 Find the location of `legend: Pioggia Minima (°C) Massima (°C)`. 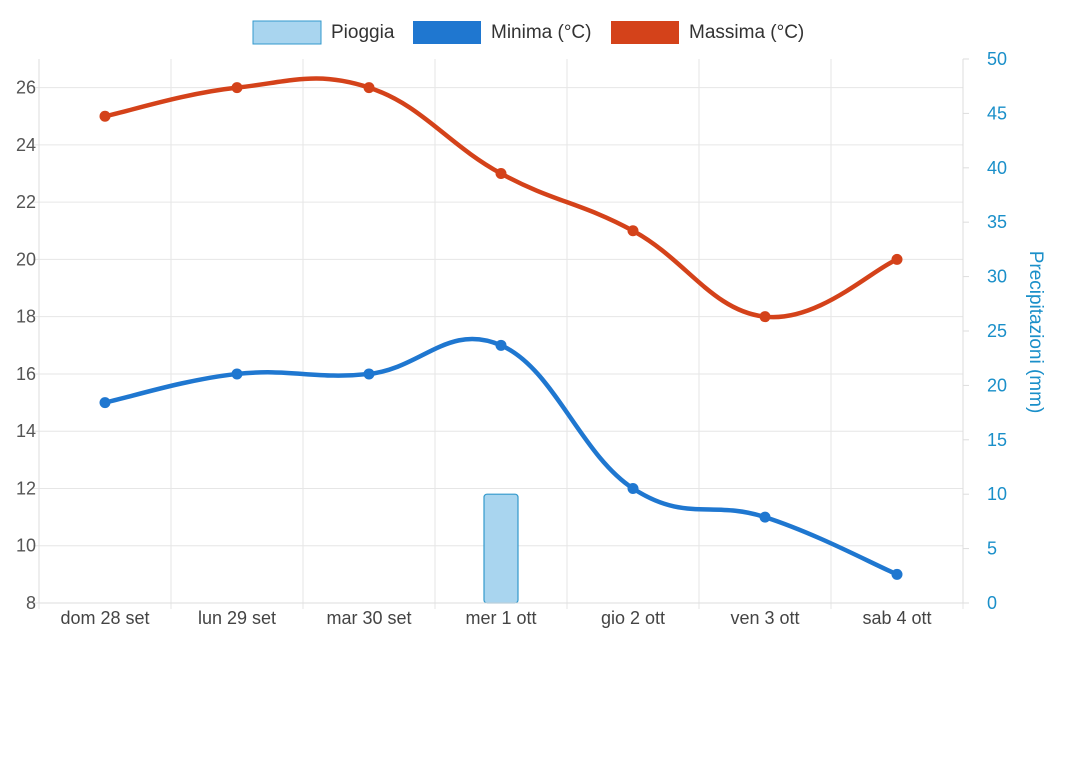

legend: Pioggia Minima (°C) Massima (°C) is located at coordinates (528, 32).